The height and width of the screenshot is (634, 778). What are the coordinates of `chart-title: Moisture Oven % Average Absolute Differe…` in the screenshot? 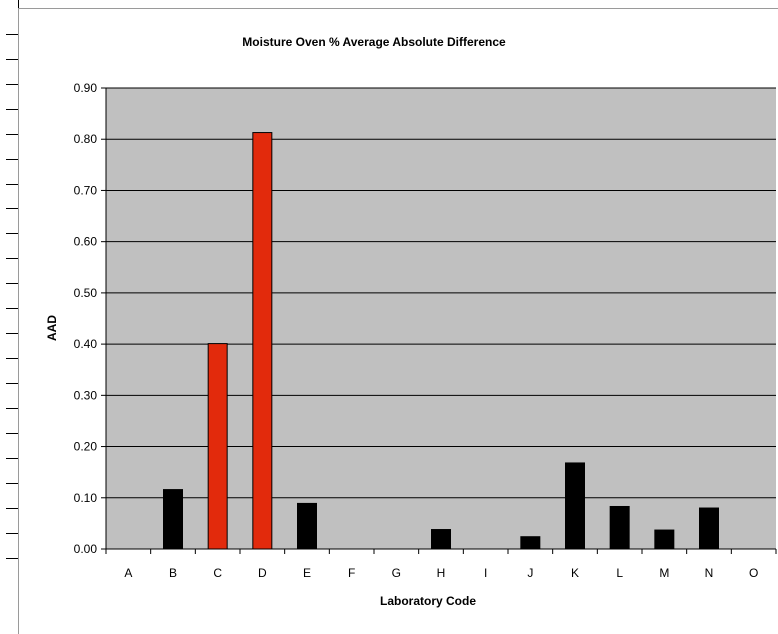 It's located at (374, 42).